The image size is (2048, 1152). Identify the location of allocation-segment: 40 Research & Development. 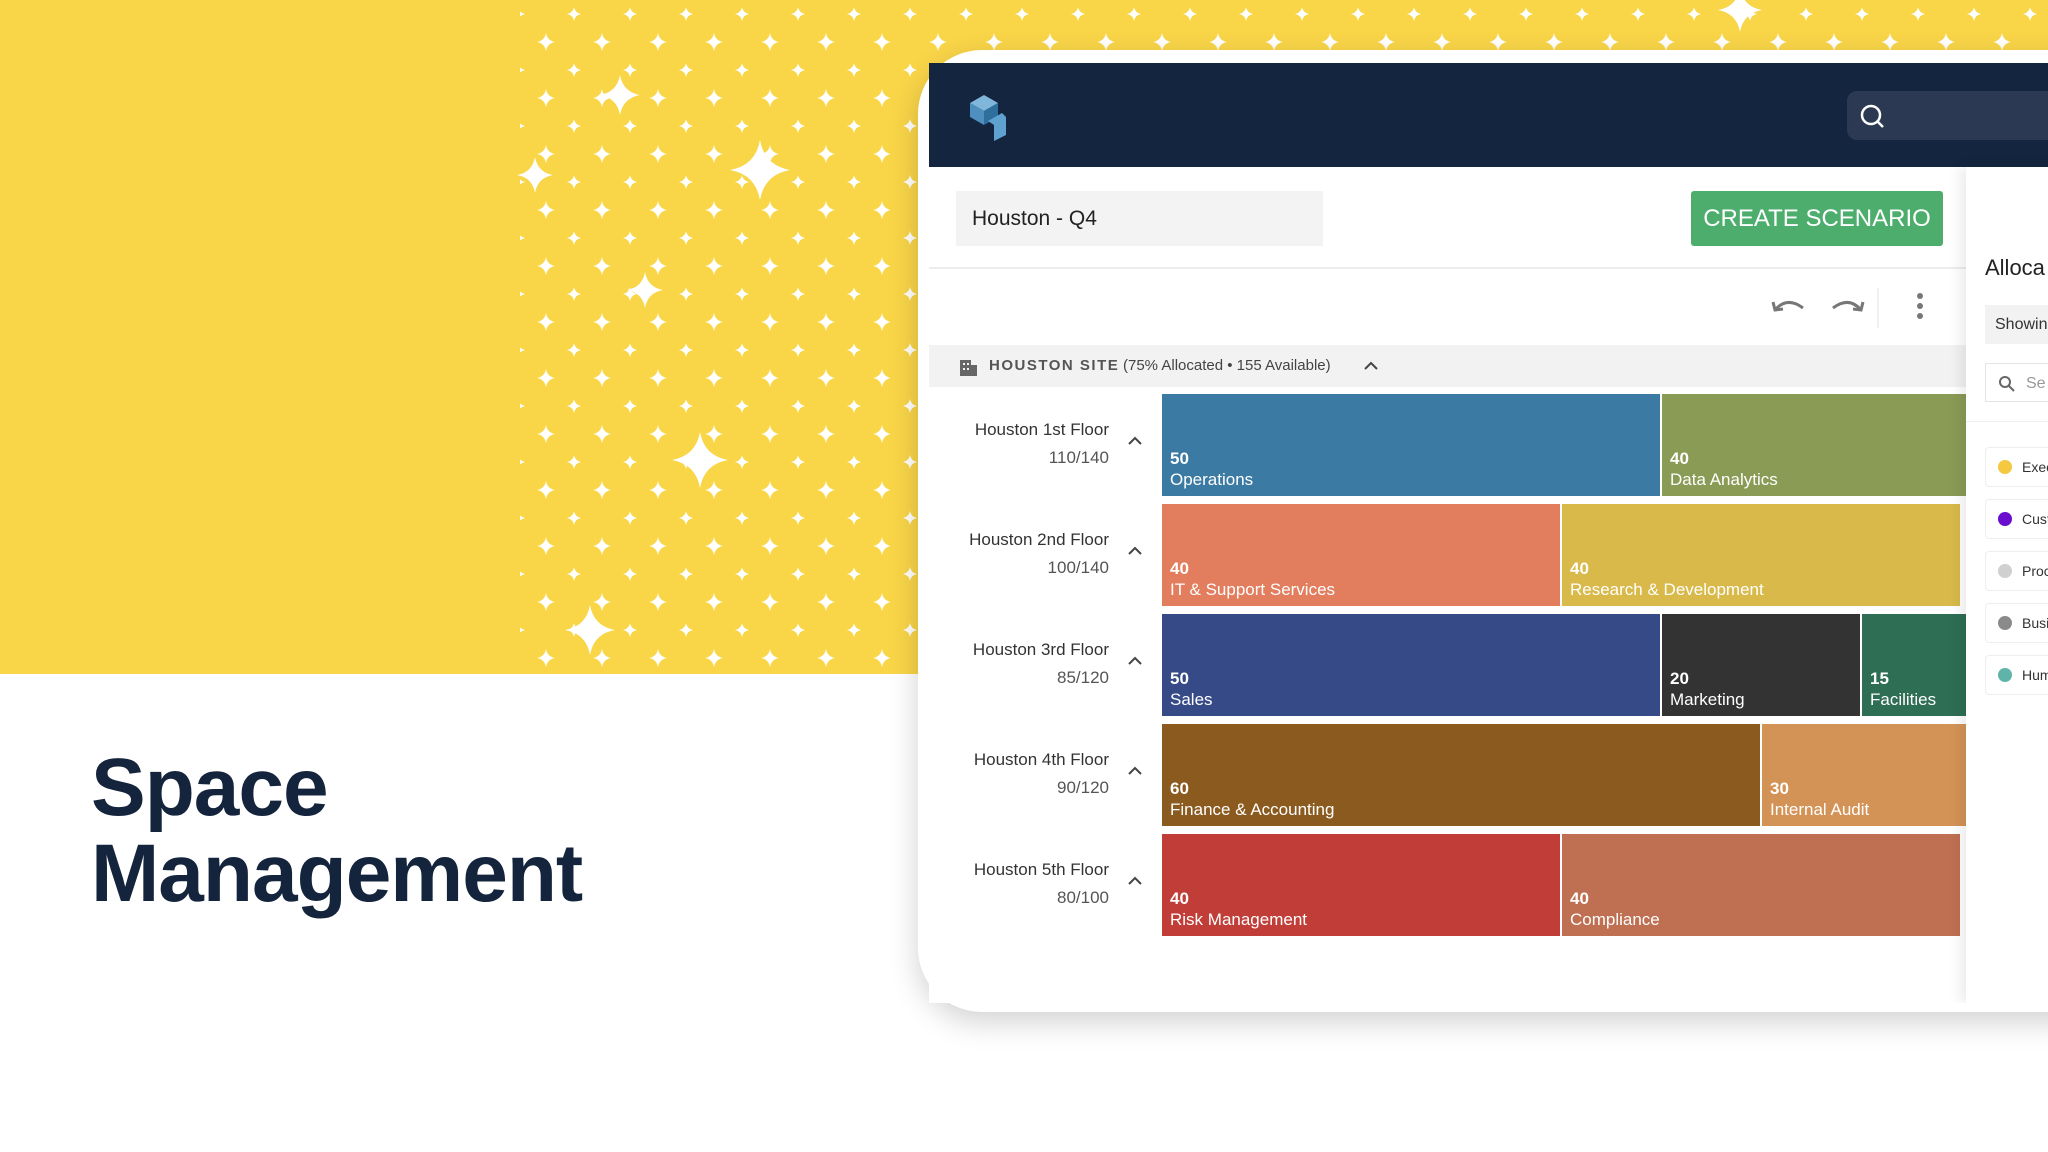
(1762, 555).